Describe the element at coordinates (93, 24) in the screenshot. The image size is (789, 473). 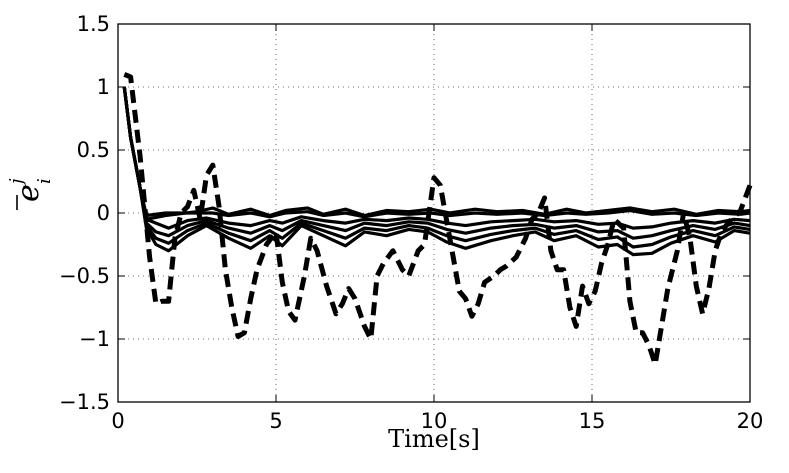
I see `y-tick-label: 1.5` at that location.